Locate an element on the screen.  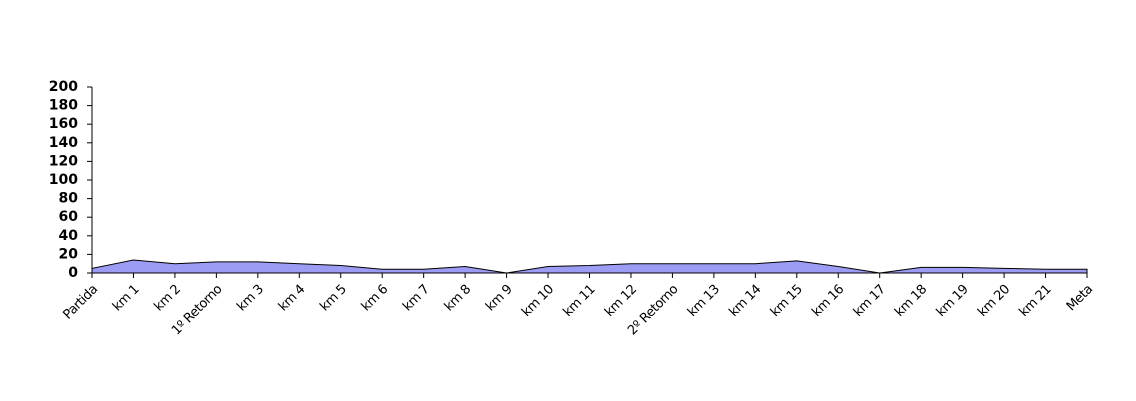
x-tick-label: km 8 is located at coordinates (458, 298).